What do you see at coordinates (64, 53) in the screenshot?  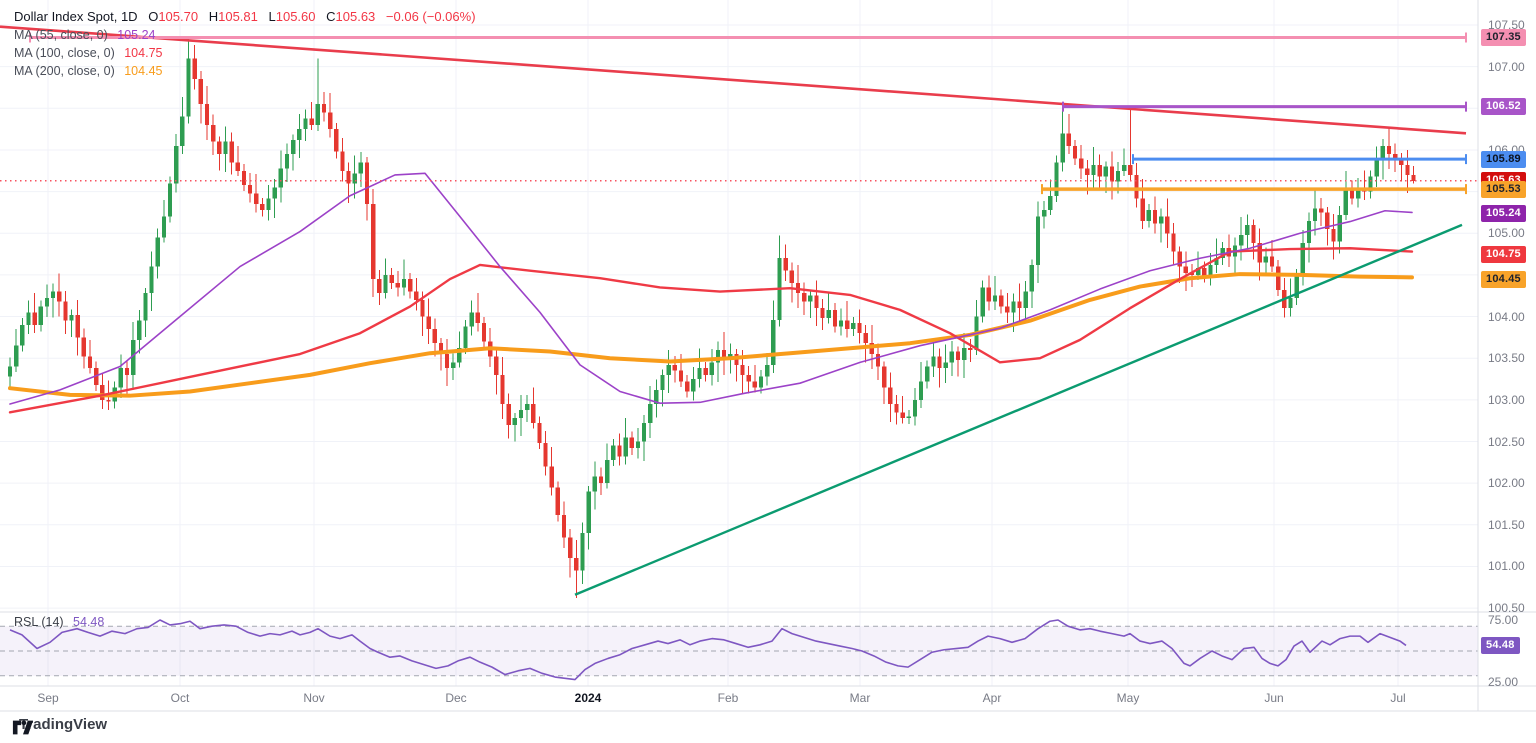 I see `ma-100-label: MA (100, close, 0)` at bounding box center [64, 53].